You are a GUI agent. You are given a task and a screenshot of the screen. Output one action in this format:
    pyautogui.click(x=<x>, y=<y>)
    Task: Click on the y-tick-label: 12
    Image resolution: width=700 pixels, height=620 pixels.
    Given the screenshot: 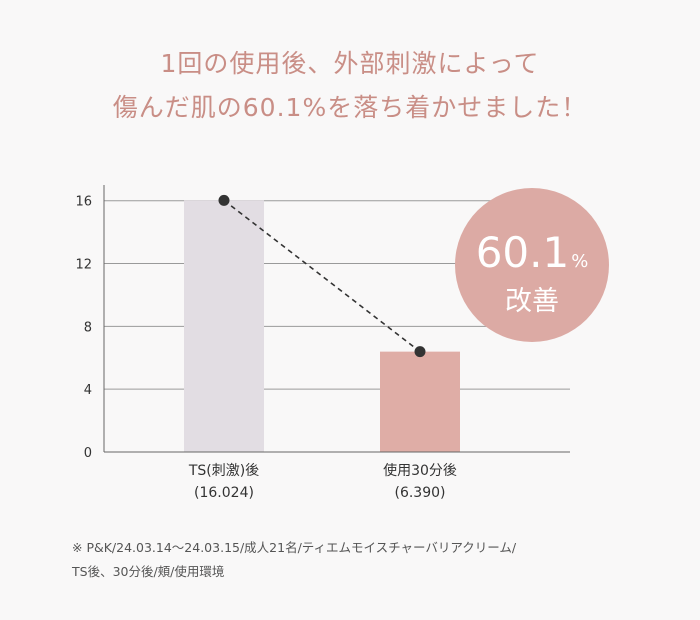 What is the action you would take?
    pyautogui.click(x=83, y=265)
    